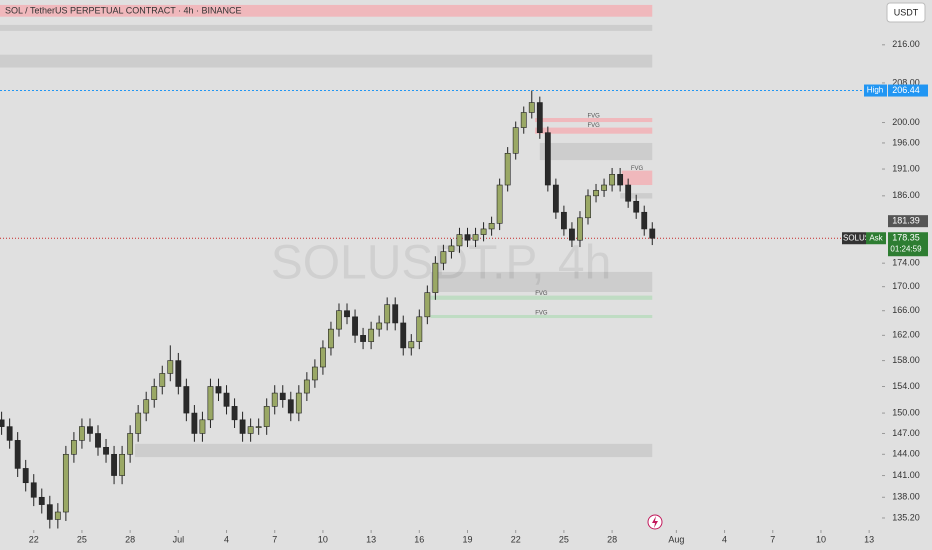  I want to click on y-tick-label: 158.00, so click(906, 360).